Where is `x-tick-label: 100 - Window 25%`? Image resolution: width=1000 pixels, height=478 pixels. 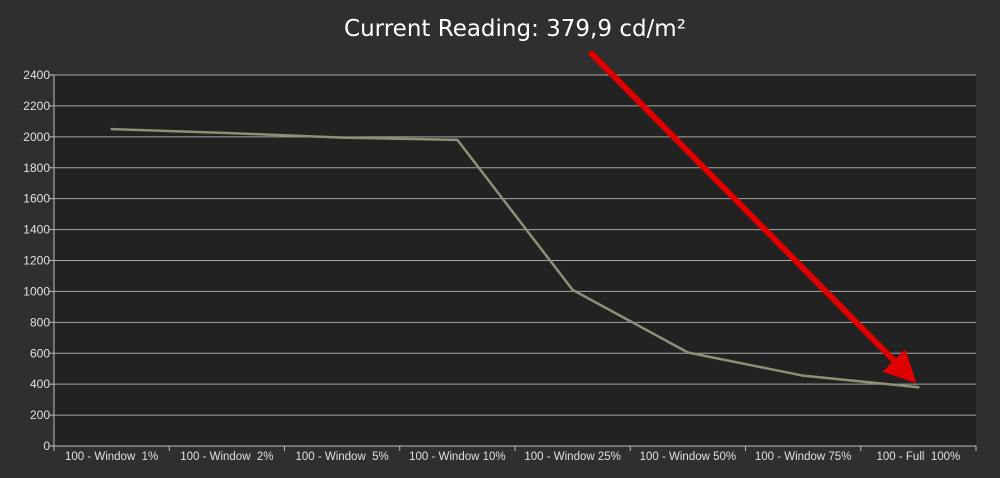 x-tick-label: 100 - Window 25% is located at coordinates (572, 457).